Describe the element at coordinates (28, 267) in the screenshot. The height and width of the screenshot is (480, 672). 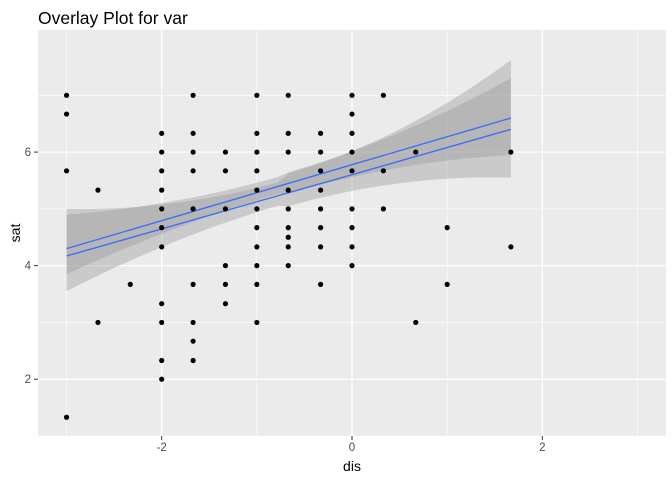
I see `y-tick-label: 4` at that location.